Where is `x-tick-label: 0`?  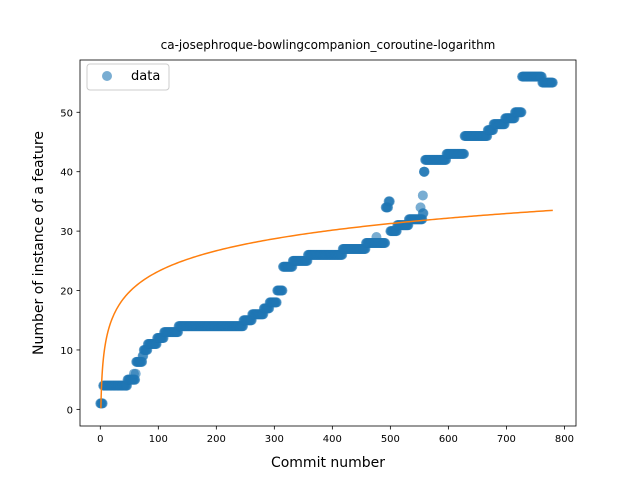
x-tick-label: 0 is located at coordinates (100, 439).